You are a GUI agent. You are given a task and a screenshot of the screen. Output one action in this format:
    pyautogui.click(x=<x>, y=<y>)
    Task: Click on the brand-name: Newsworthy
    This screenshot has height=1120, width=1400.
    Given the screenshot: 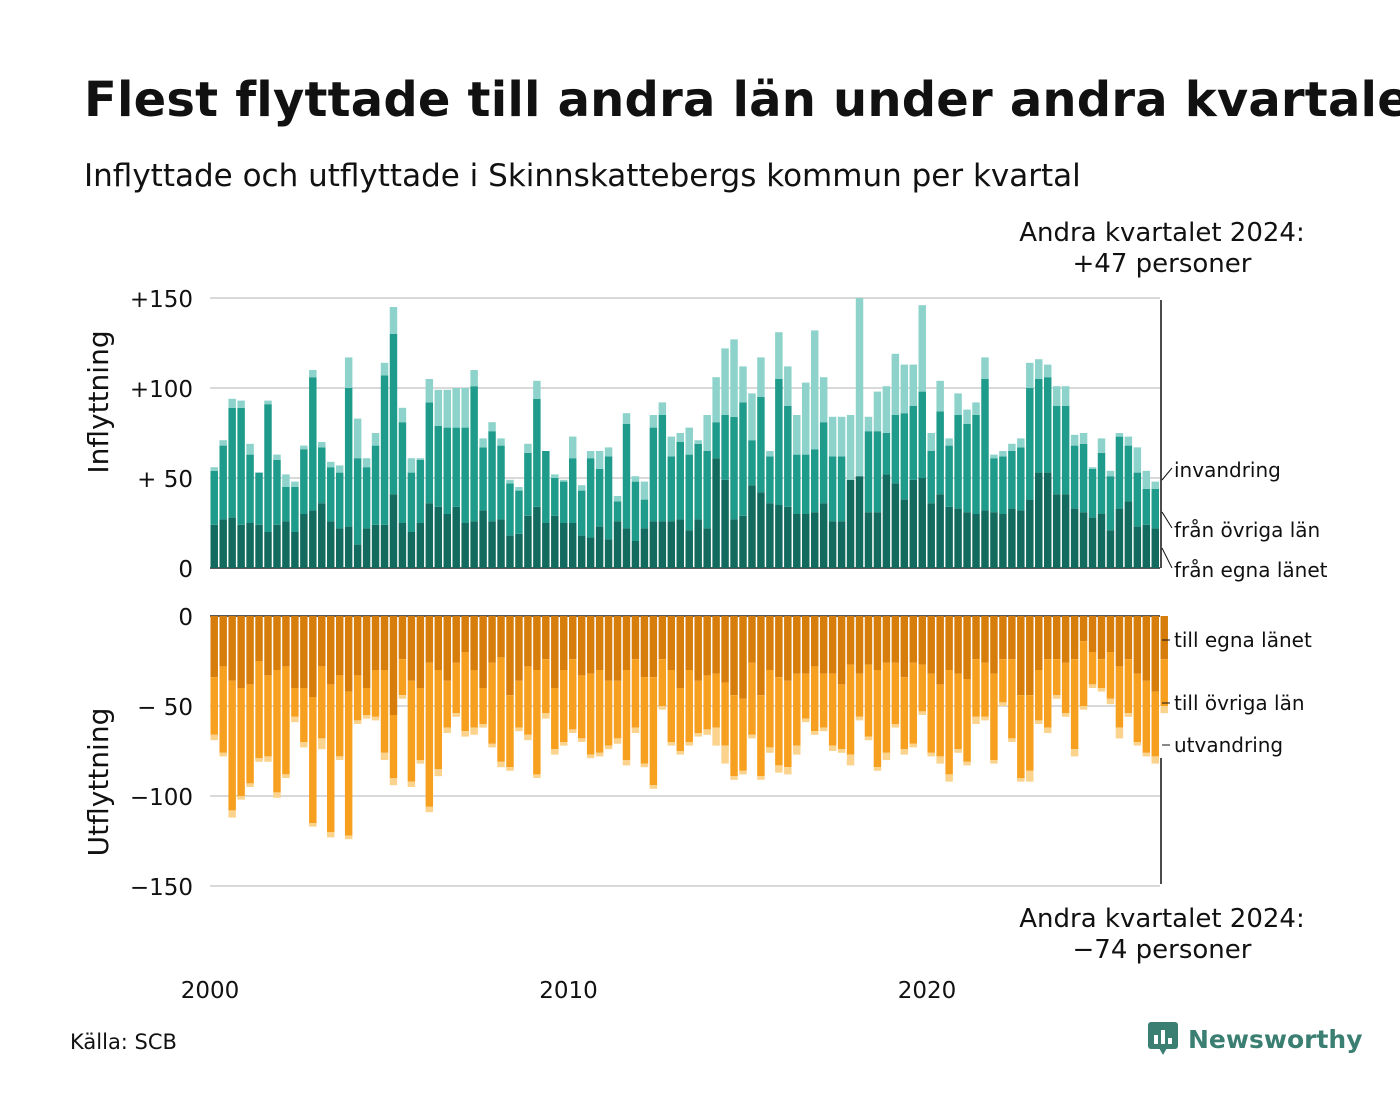 What is the action you would take?
    pyautogui.click(x=1275, y=1039)
    